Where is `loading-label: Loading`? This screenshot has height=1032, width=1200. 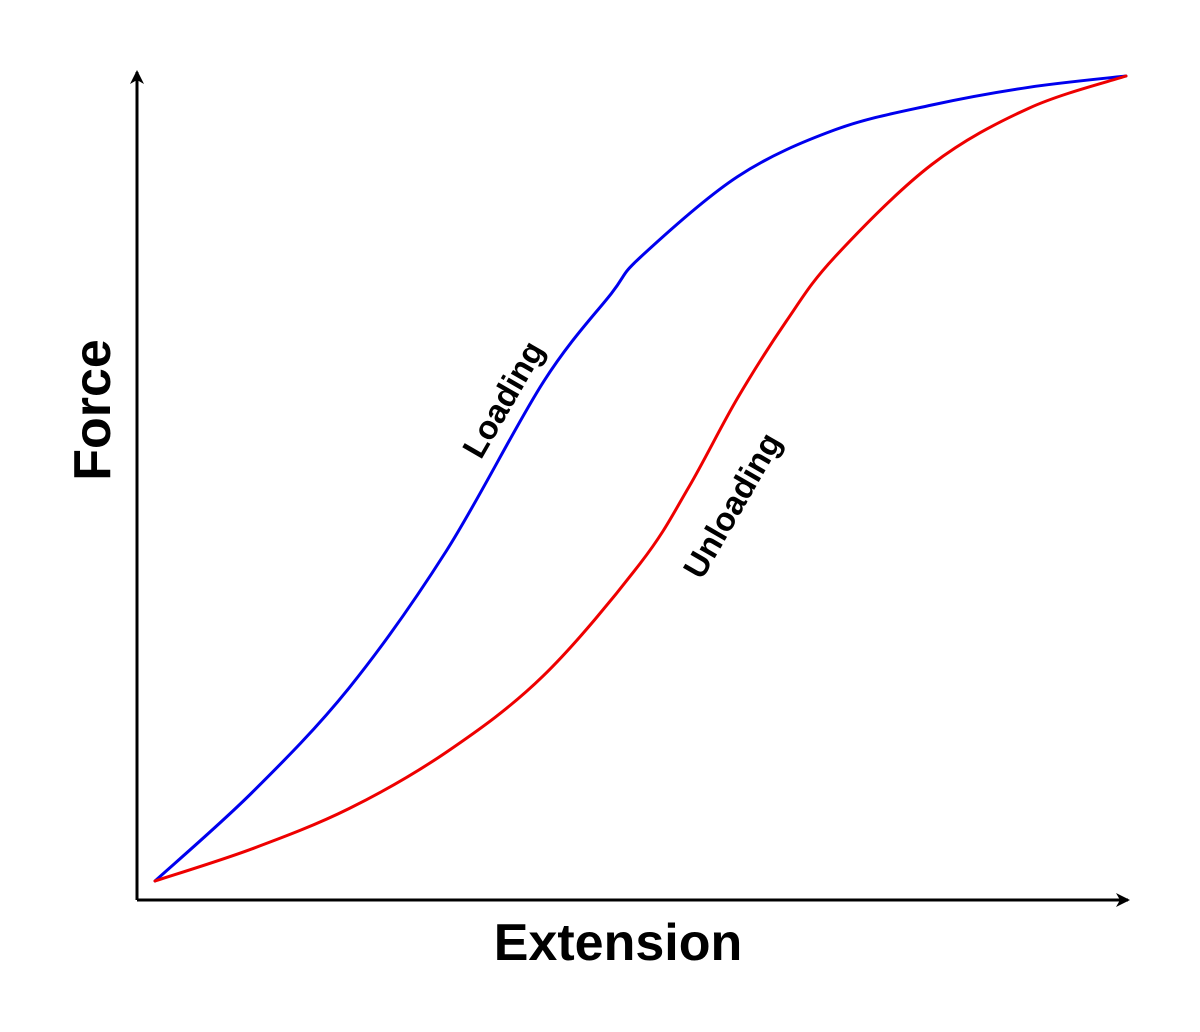 loading-label: Loading is located at coordinates (503, 399).